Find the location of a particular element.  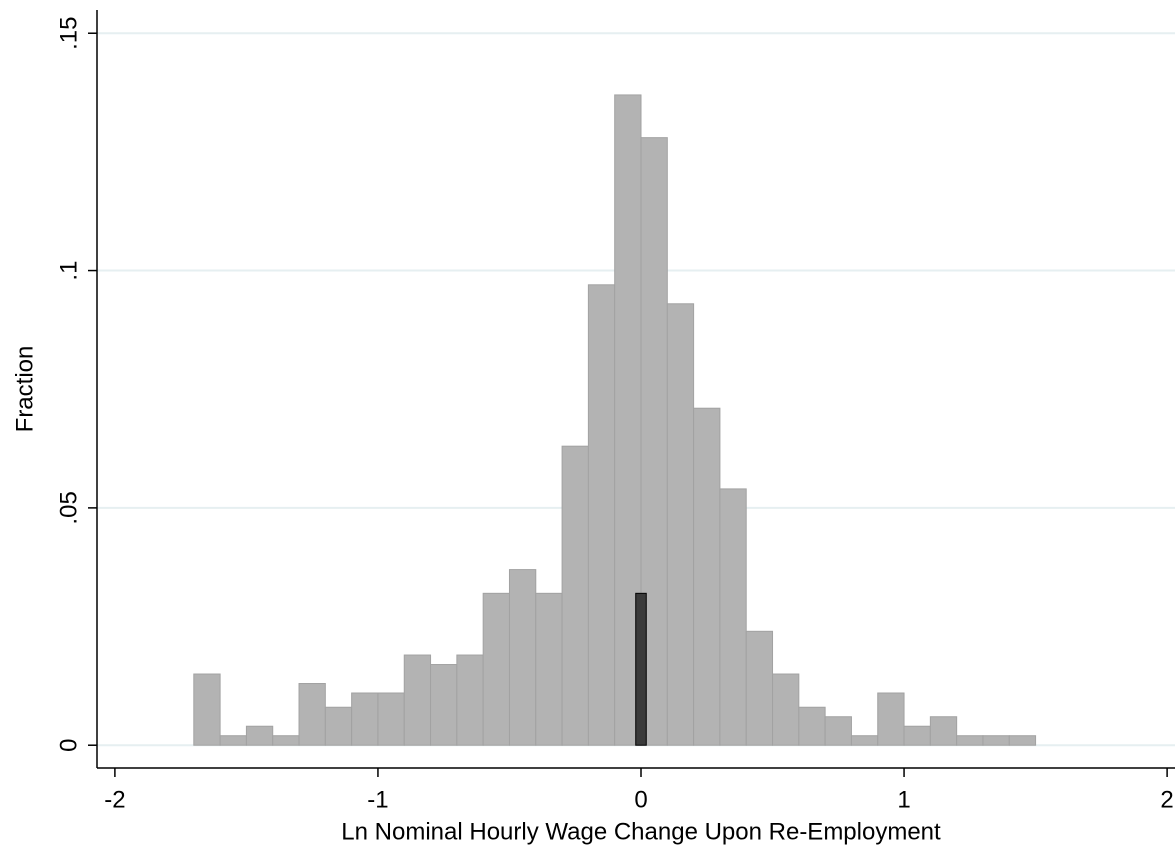

y-tick-label: .15 is located at coordinates (68, 33).